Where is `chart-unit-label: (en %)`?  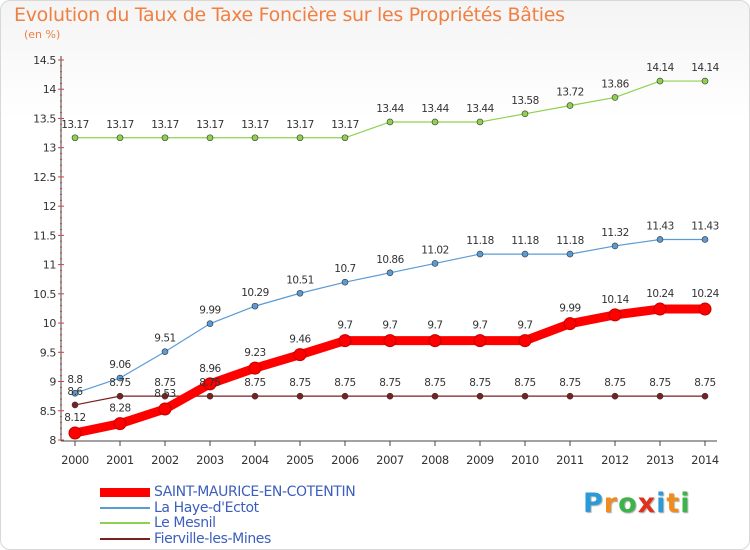 chart-unit-label: (en %) is located at coordinates (42, 34).